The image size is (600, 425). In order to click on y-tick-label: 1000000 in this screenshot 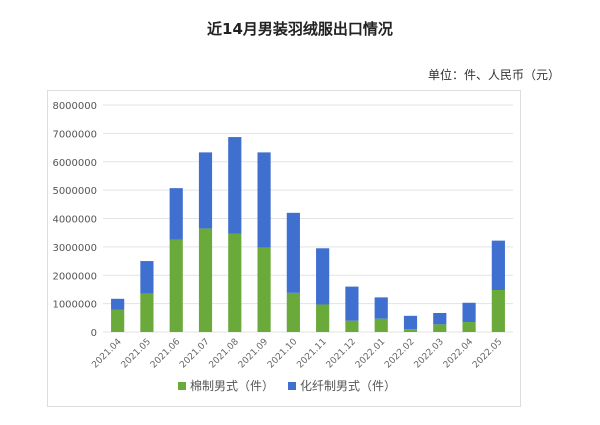, I will do `click(74, 305)`.